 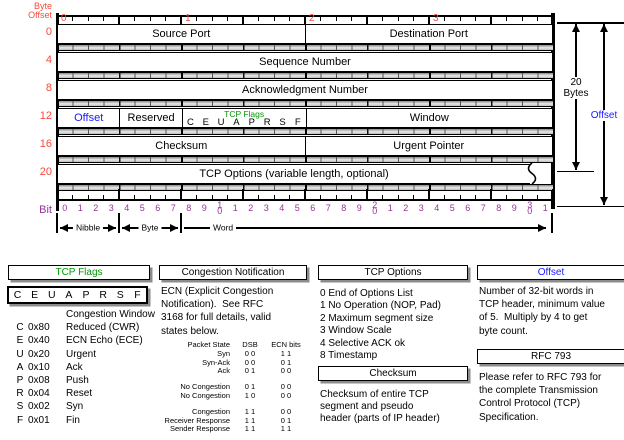 What do you see at coordinates (305, 61) in the screenshot?
I see `field-label: Sequence Number` at bounding box center [305, 61].